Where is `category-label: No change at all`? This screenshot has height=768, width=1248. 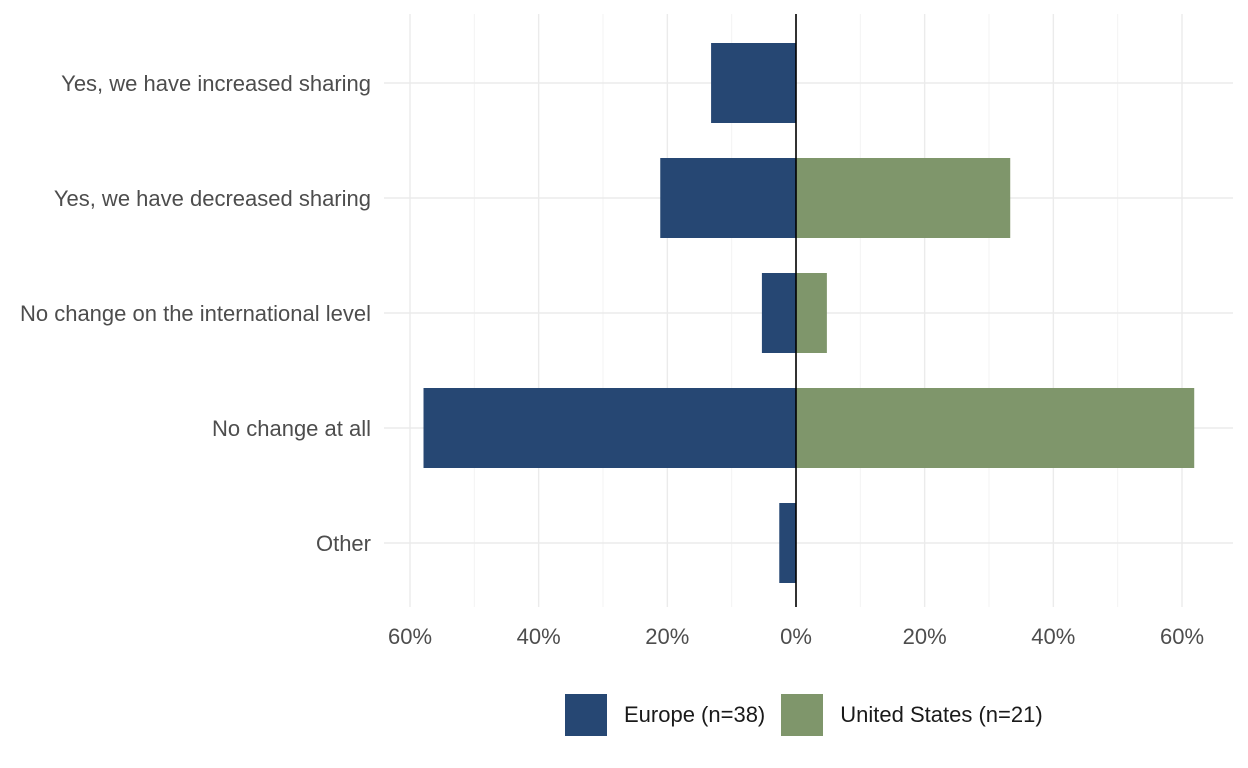
category-label: No change at all is located at coordinates (291, 428).